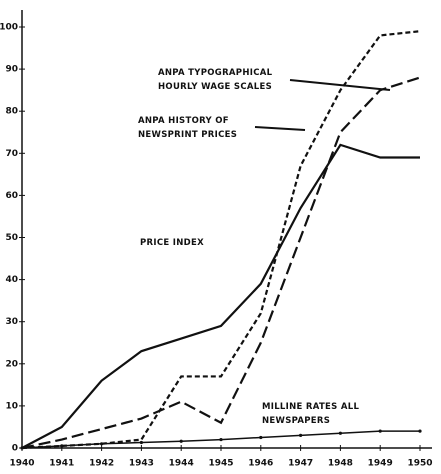  What do you see at coordinates (15, 449) in the screenshot?
I see `y-tick-label: 0` at bounding box center [15, 449].